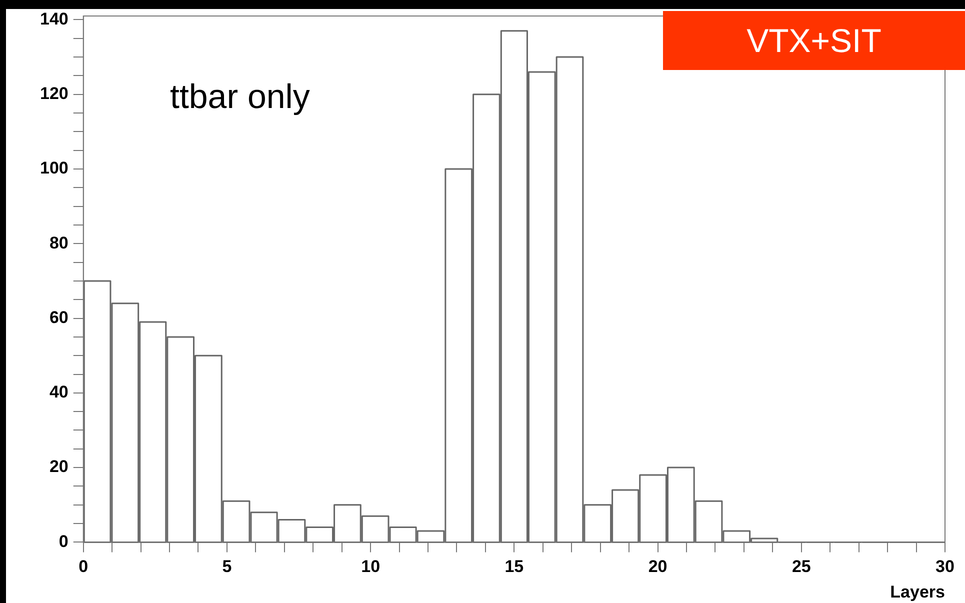  Describe the element at coordinates (58, 317) in the screenshot. I see `y-tick-label: 60` at that location.